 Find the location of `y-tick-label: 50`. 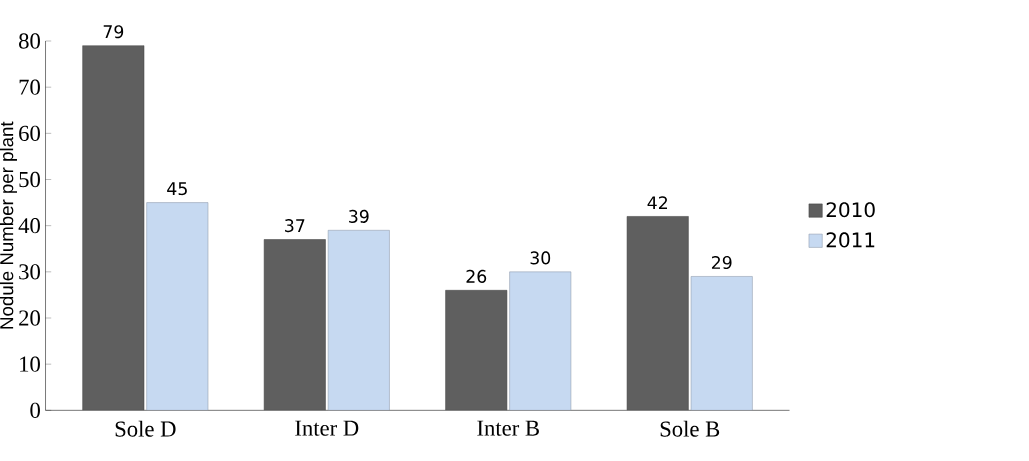

y-tick-label: 50 is located at coordinates (29, 179).